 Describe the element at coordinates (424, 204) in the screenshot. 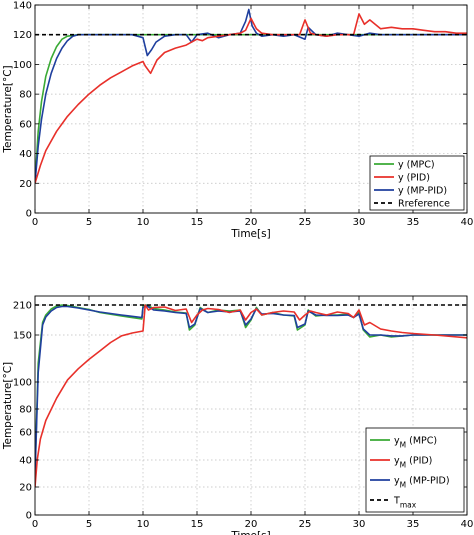

I see `legend-label-3: Rreference` at that location.